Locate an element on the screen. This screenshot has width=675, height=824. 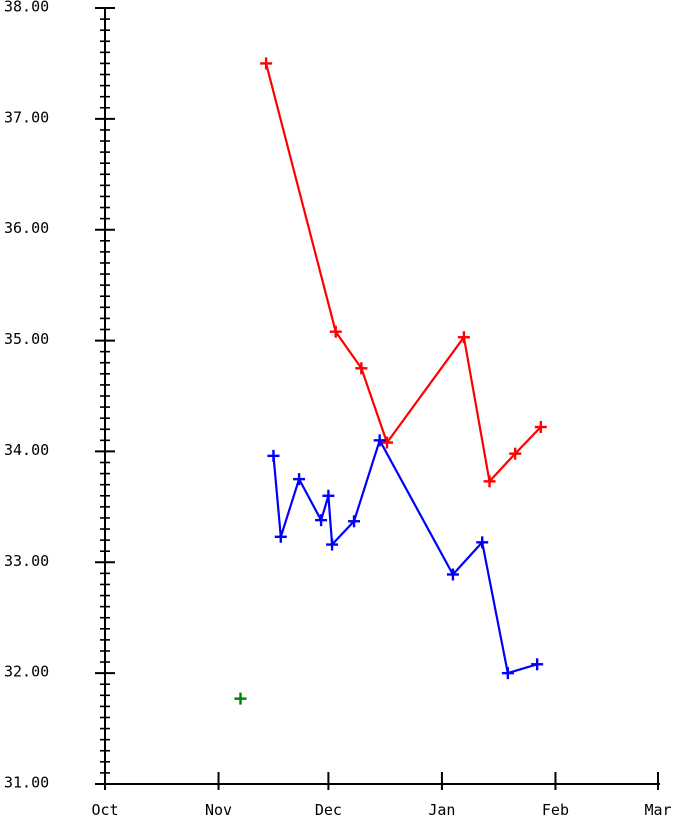
y-tick-label: 32.00 is located at coordinates (26, 672).